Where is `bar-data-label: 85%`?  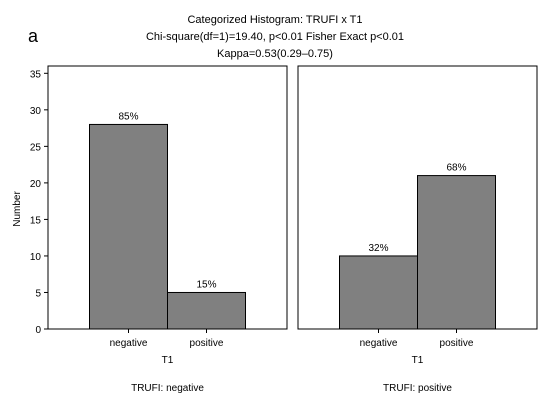 bar-data-label: 85% is located at coordinates (128, 116).